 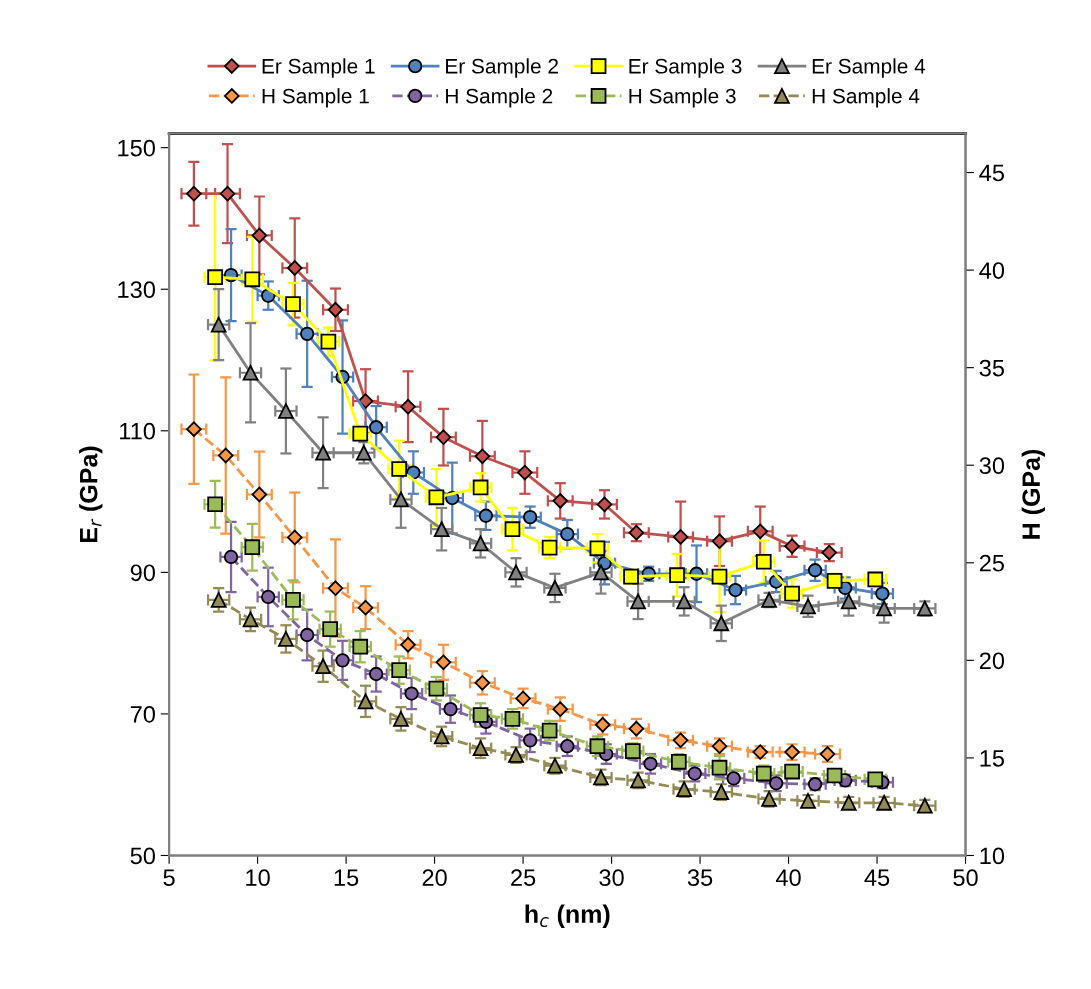 What do you see at coordinates (346, 878) in the screenshot?
I see `x-tick-label: 15` at bounding box center [346, 878].